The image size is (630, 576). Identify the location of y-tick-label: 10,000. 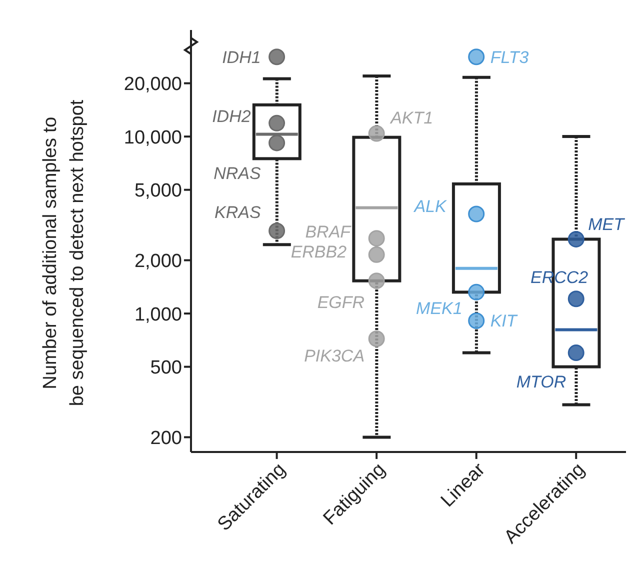
(153, 137).